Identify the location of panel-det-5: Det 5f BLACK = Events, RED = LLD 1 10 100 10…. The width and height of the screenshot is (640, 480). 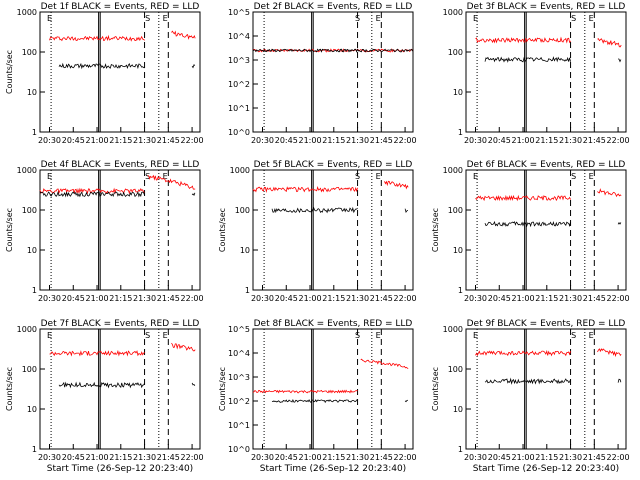
(317, 231).